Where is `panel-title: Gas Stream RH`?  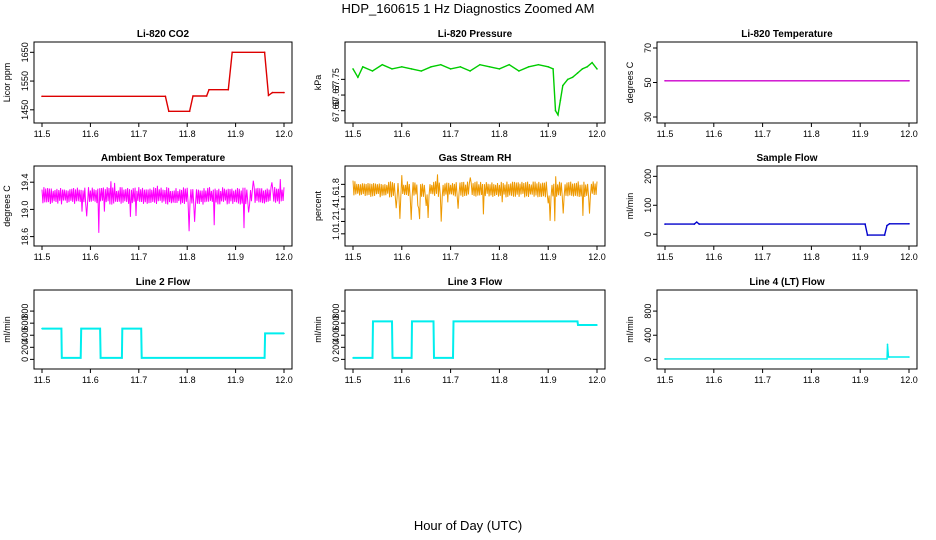 panel-title: Gas Stream RH is located at coordinates (475, 158).